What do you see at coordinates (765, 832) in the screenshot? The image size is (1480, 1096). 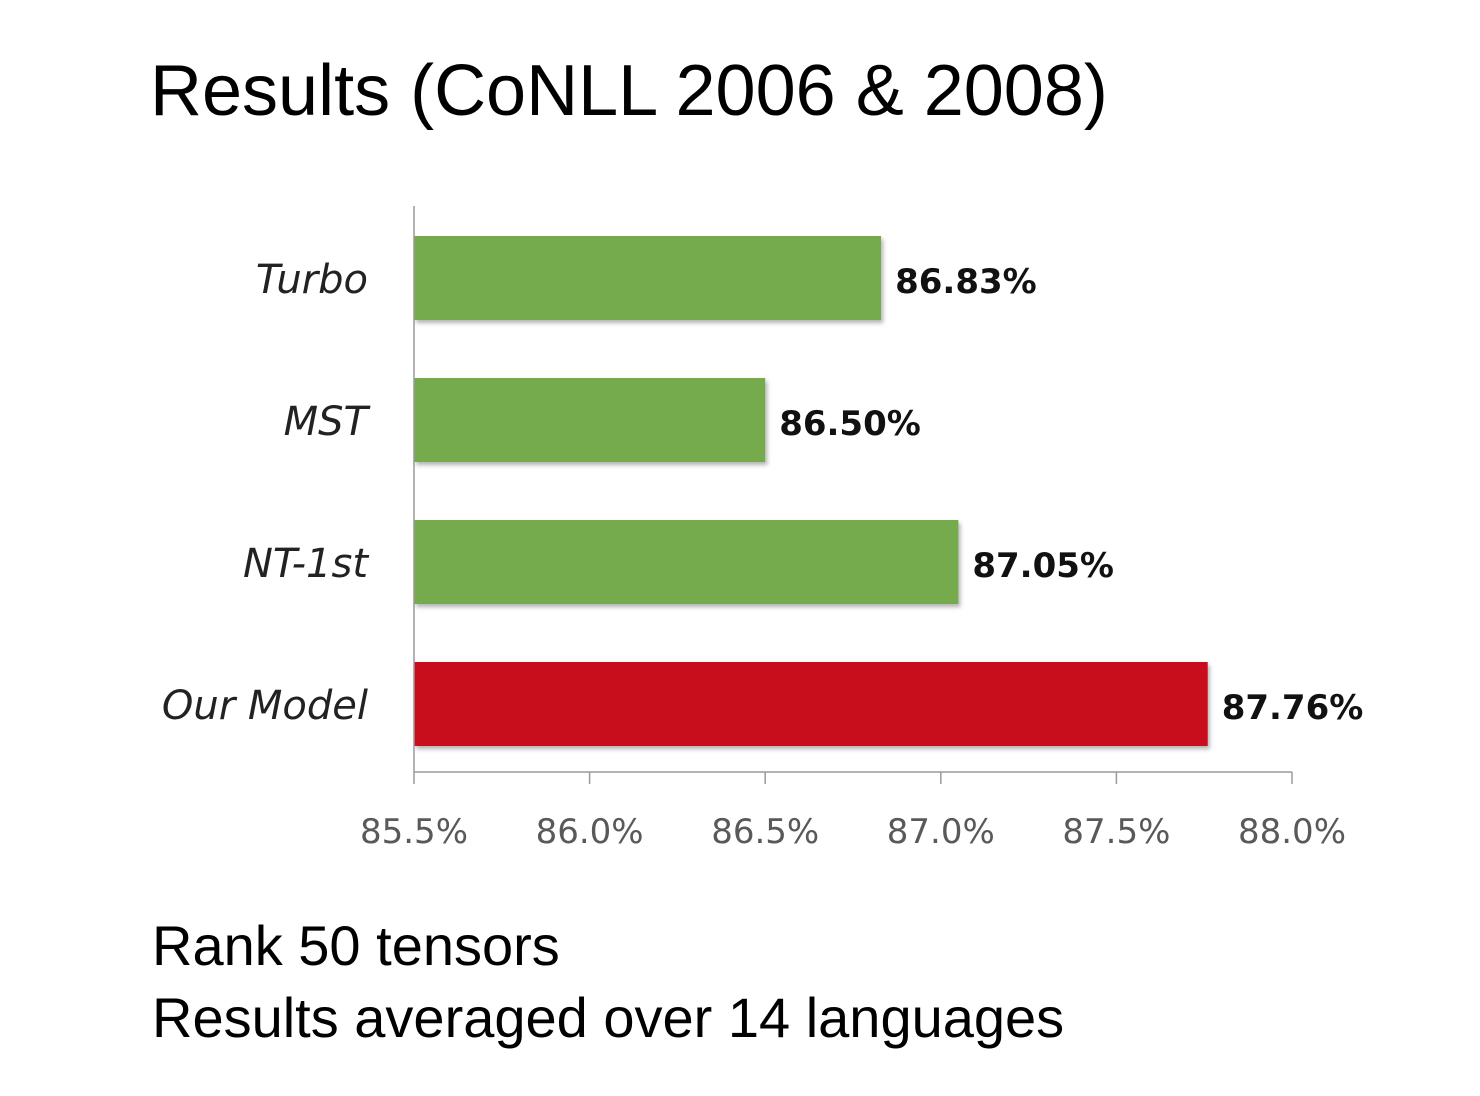 I see `x-tick-label-2: 86.5%` at bounding box center [765, 832].